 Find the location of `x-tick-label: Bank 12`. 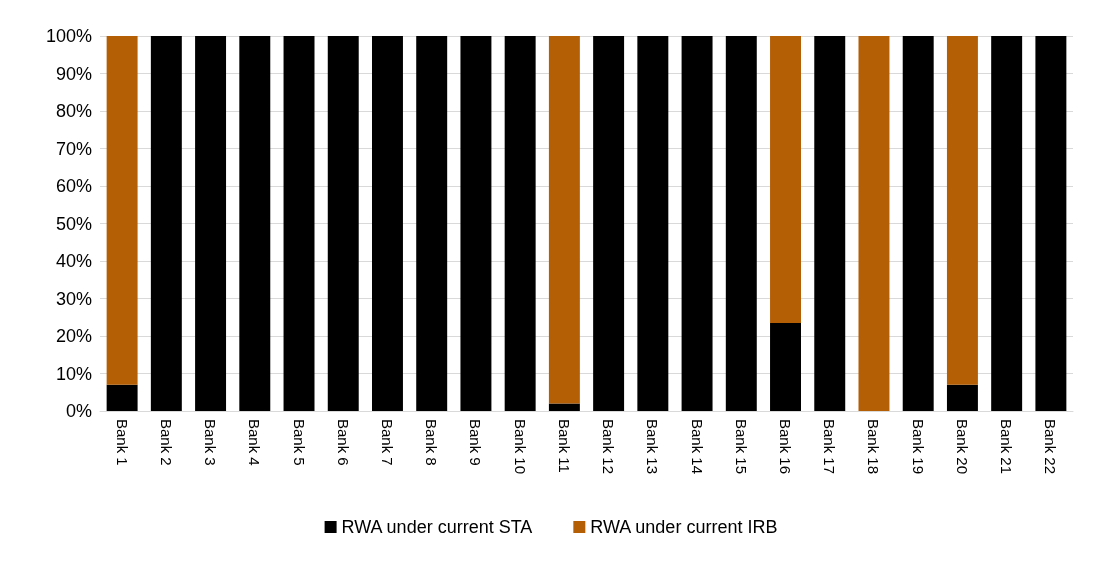

x-tick-label: Bank 12 is located at coordinates (609, 447).